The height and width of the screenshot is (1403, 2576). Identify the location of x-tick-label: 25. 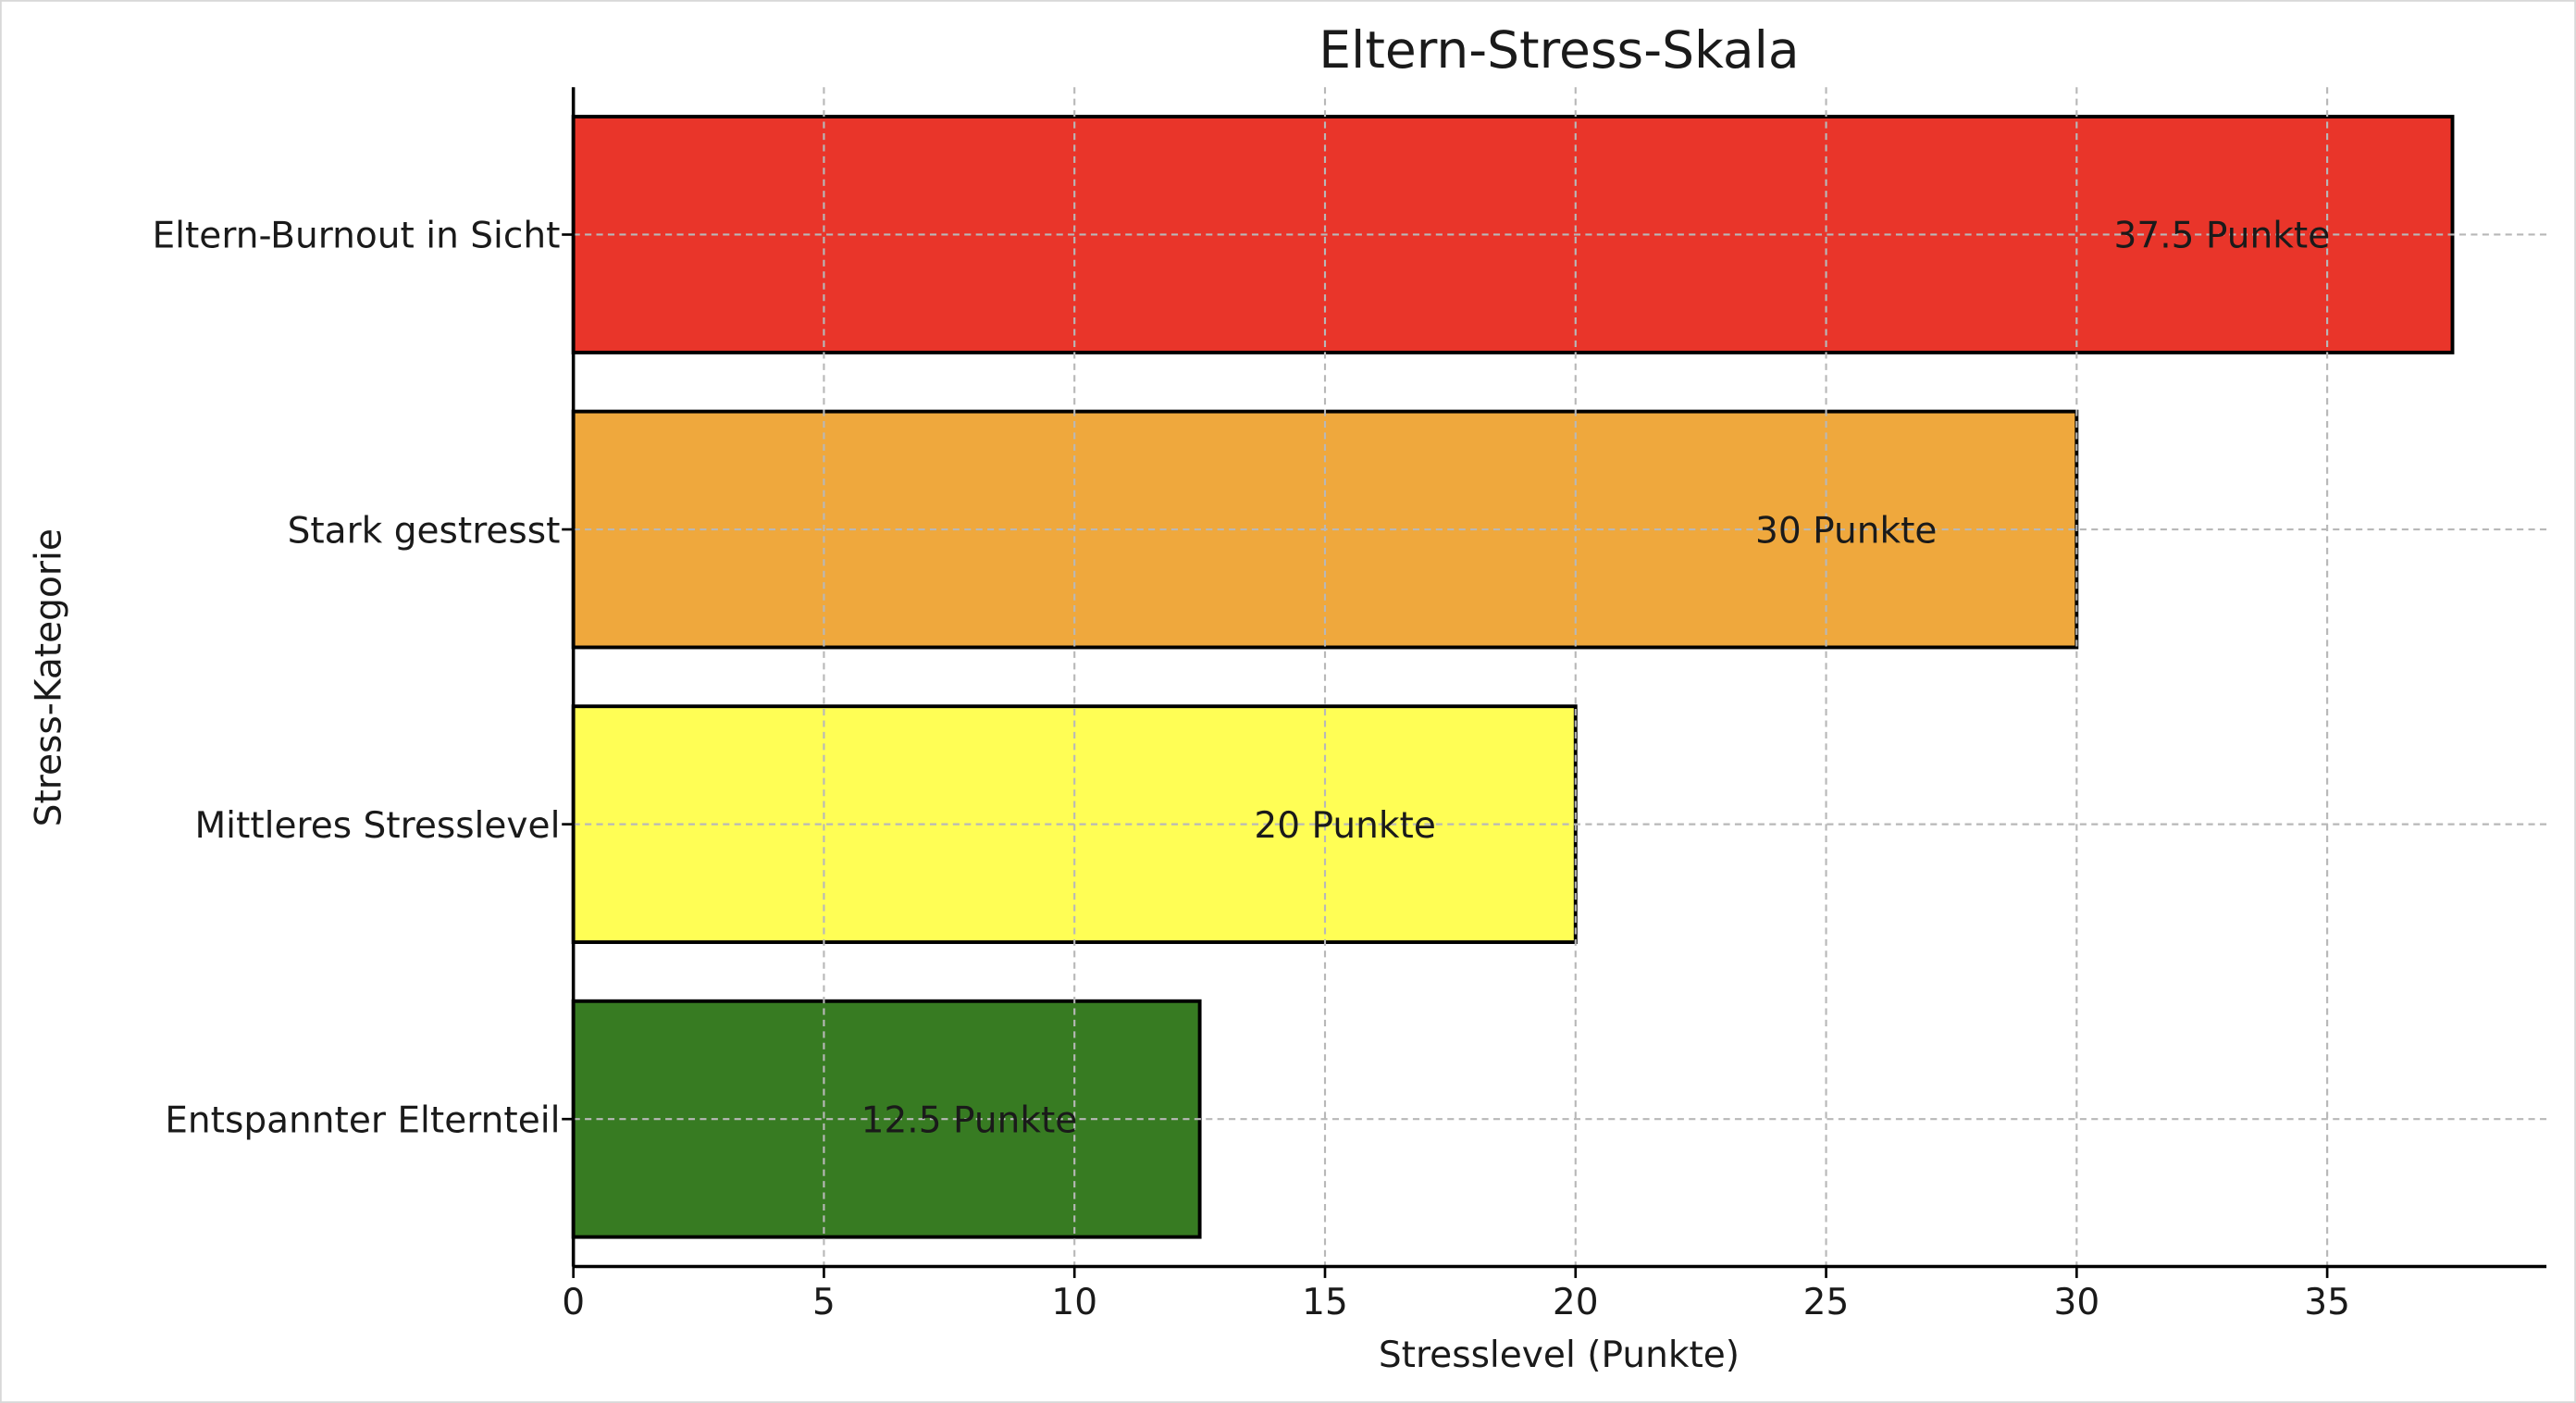
(1827, 1302).